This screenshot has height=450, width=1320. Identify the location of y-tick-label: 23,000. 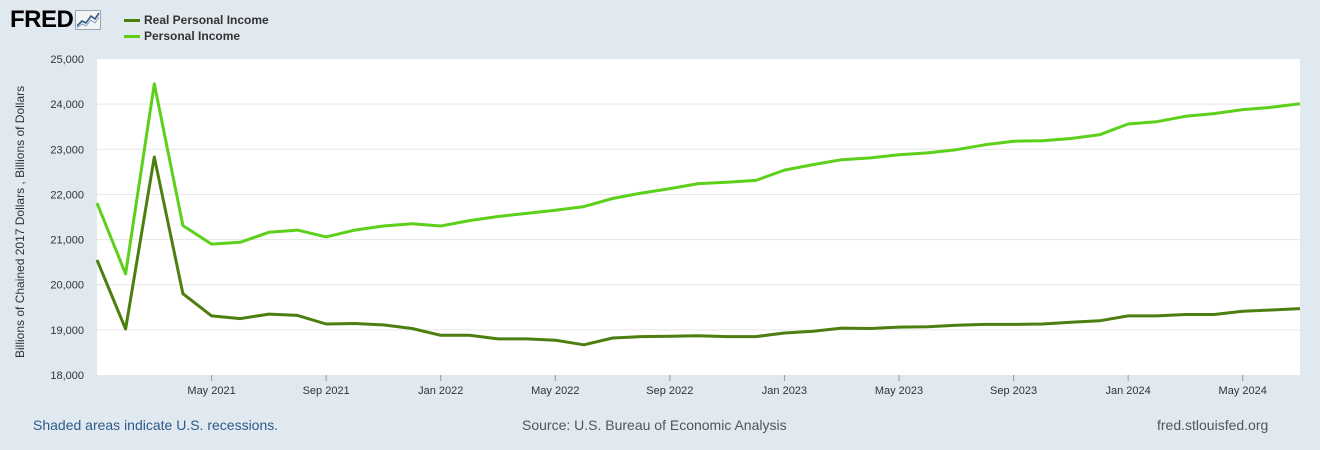
(67, 150).